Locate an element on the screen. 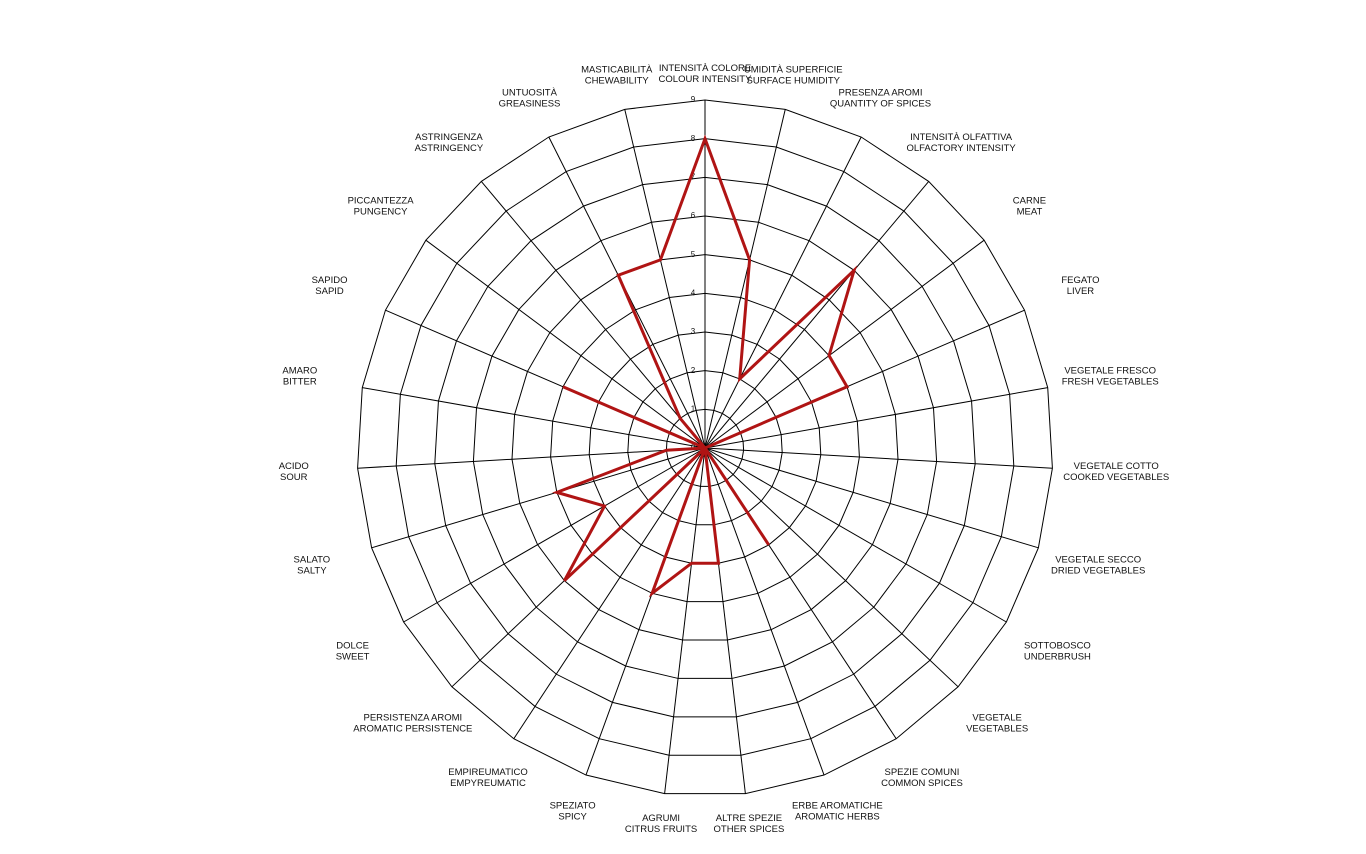  axis-label: VEGETABLES is located at coordinates (997, 729).